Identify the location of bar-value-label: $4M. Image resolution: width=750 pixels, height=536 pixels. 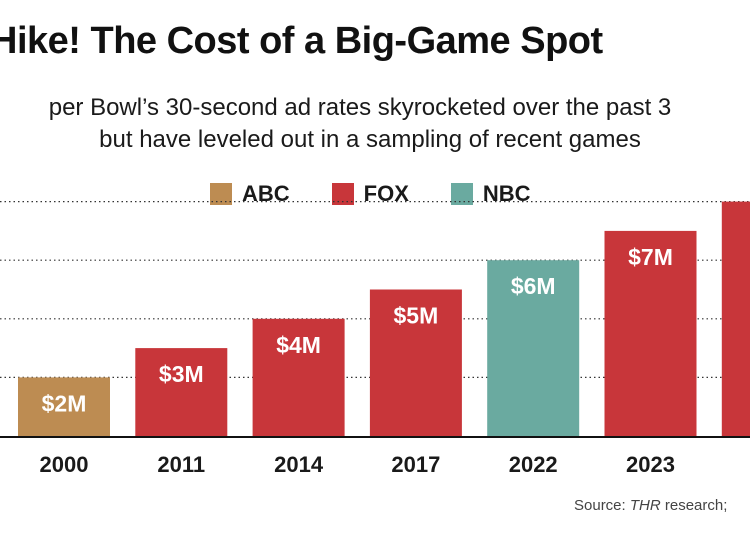
(298, 345).